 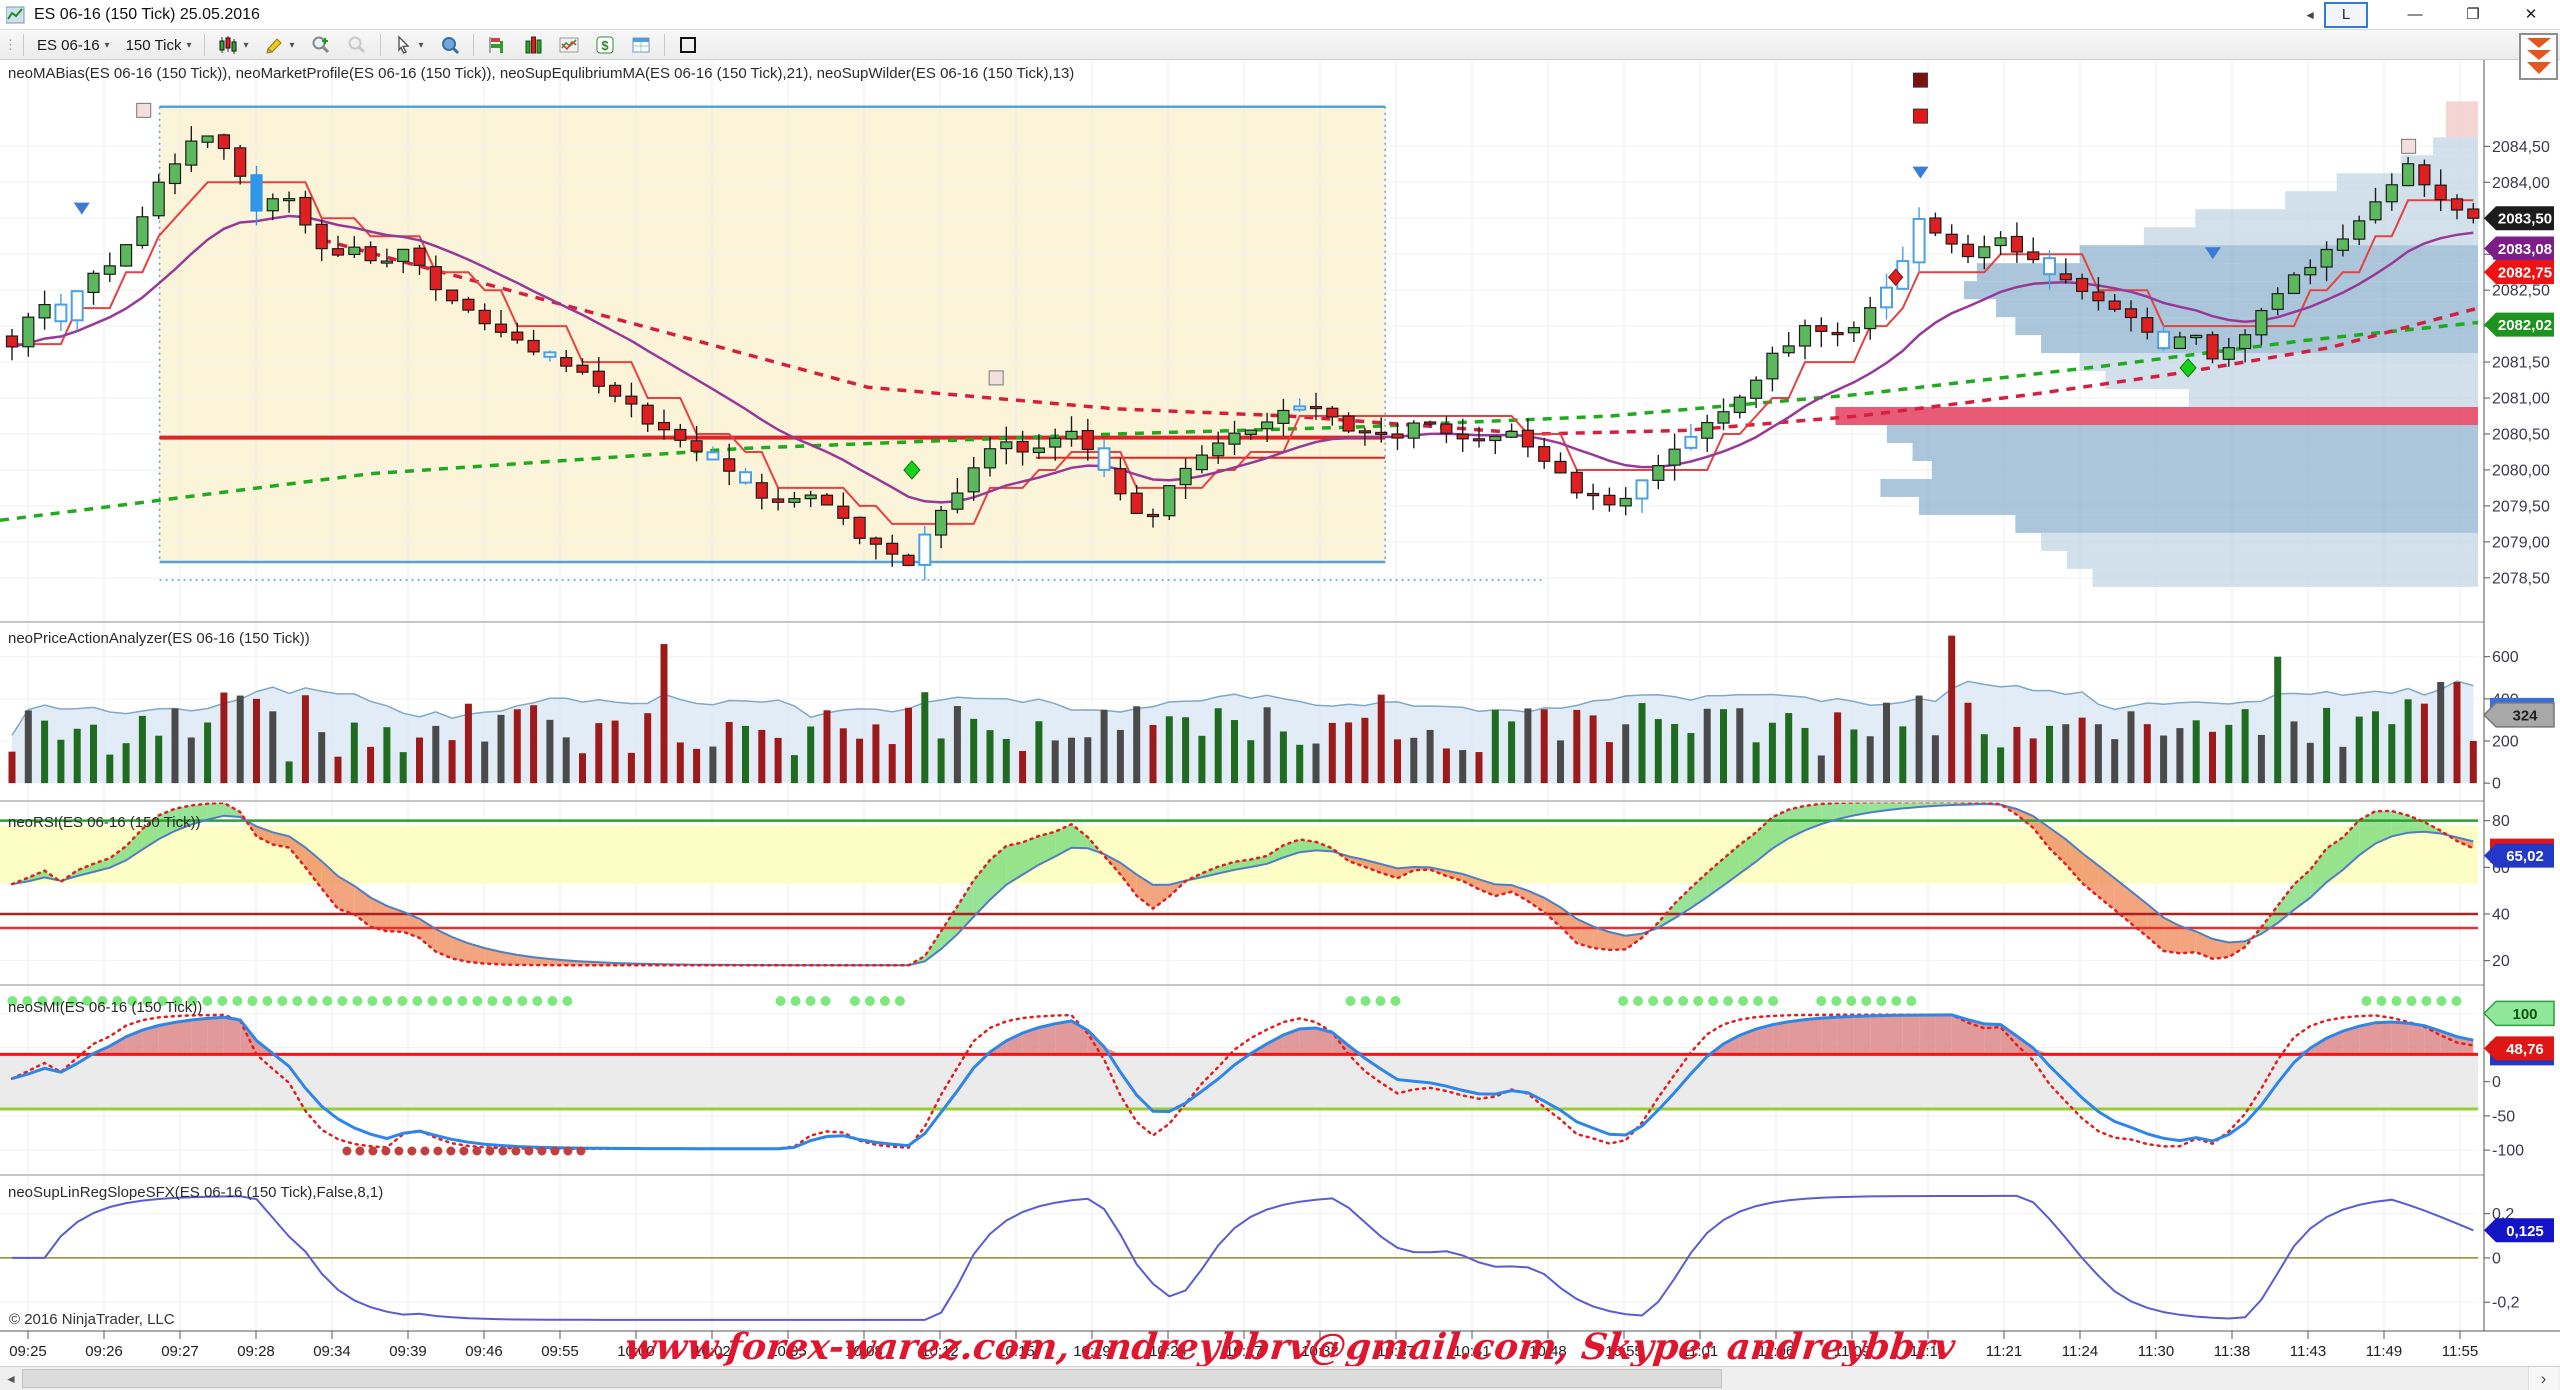 I want to click on svg-text: 10:15, so click(x=1016, y=1351).